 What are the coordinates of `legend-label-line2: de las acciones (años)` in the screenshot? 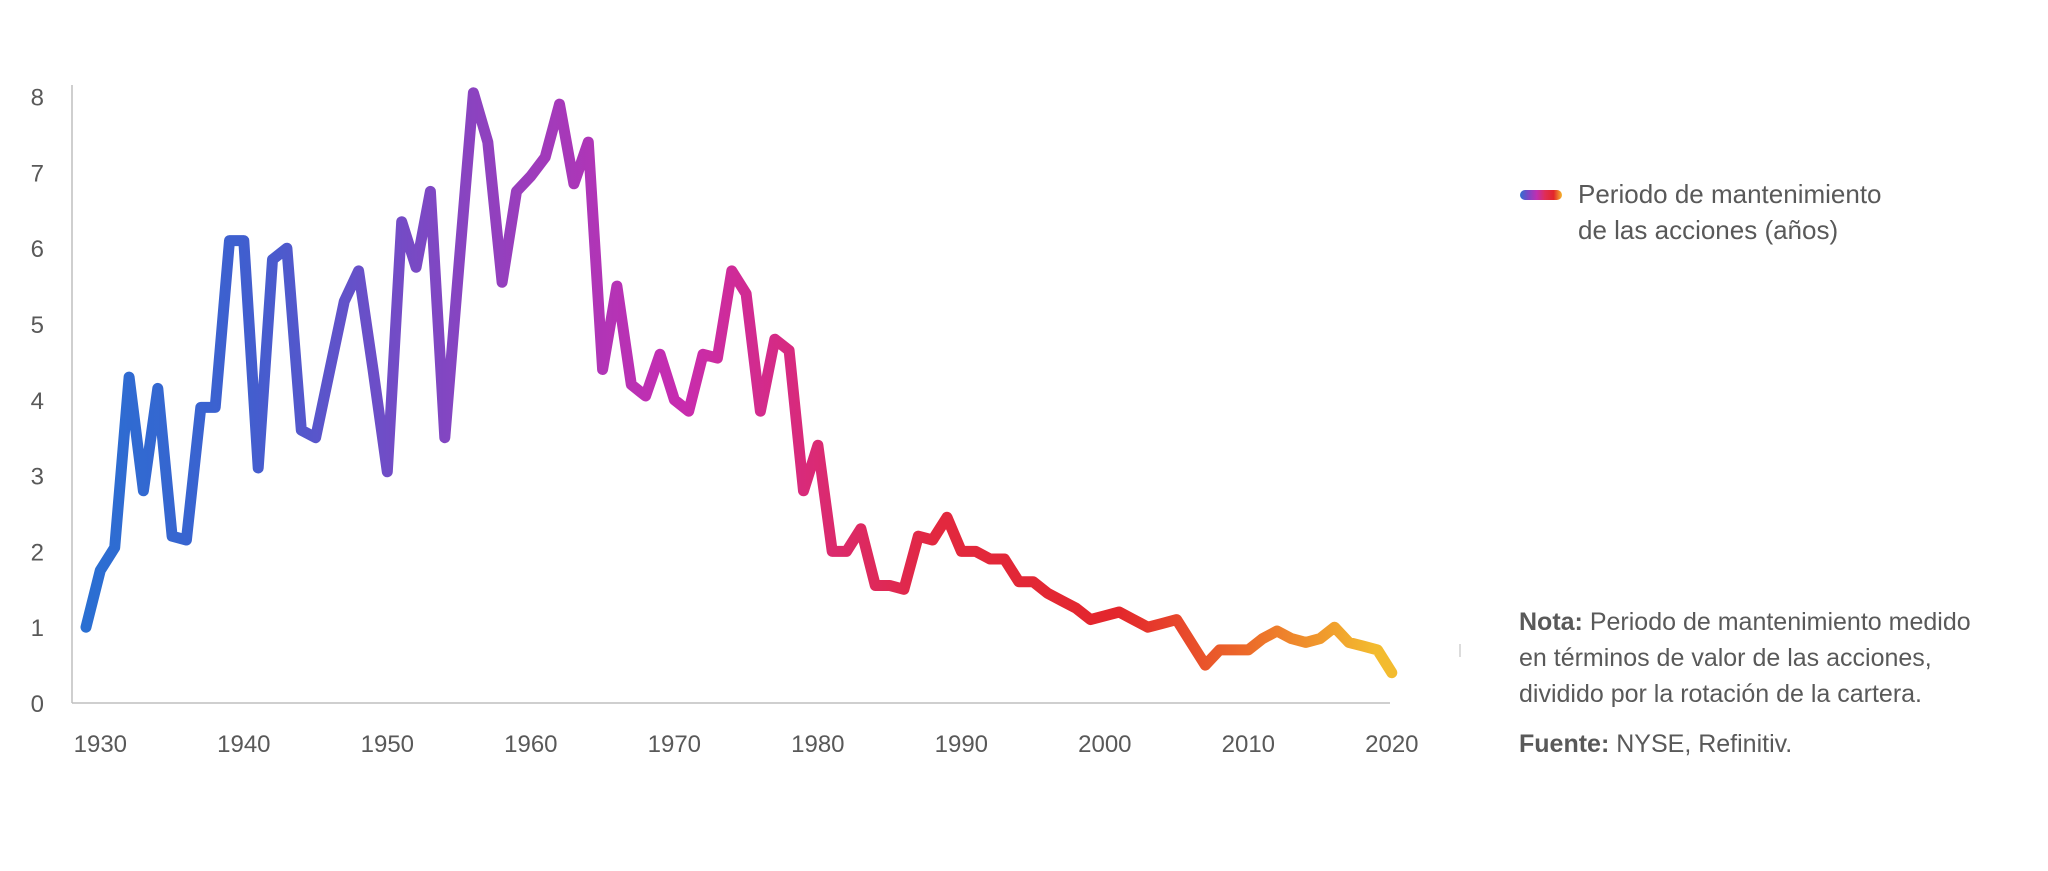 It's located at (1708, 230).